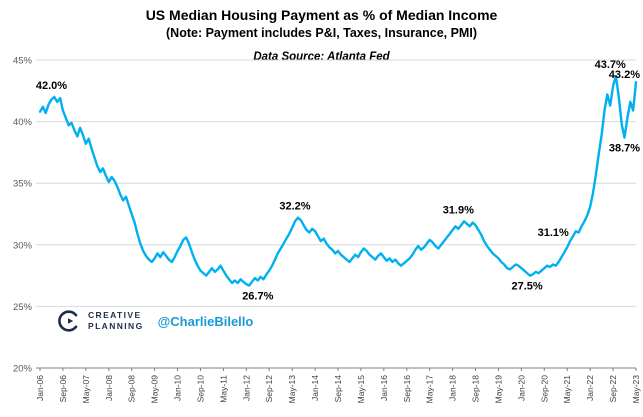 The image size is (643, 417). What do you see at coordinates (476, 389) in the screenshot?
I see `x-axis-label: Sep-18` at bounding box center [476, 389].